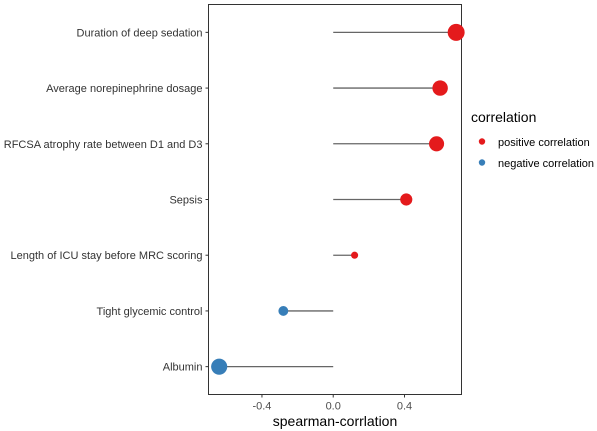 The image size is (597, 431). Describe the element at coordinates (404, 407) in the screenshot. I see `x-tick-label: 0.4` at that location.